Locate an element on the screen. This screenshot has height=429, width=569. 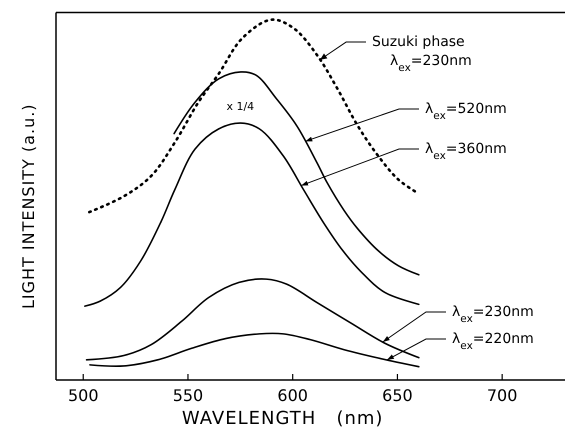
x-tick-label: 650 is located at coordinates (397, 395).